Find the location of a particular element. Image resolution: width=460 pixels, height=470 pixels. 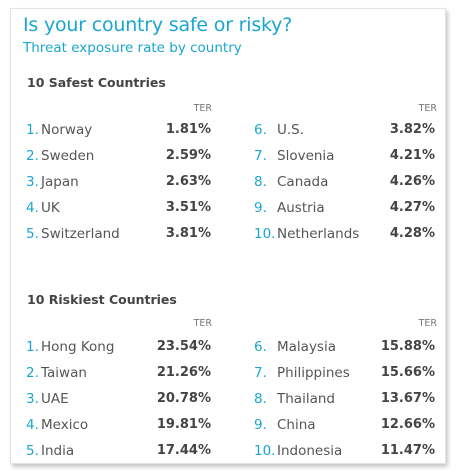

table-row: 4. Mexico 19.81% is located at coordinates (229, 427).